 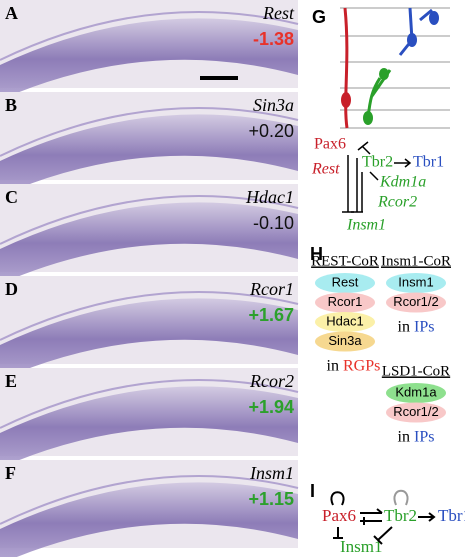 I want to click on panel-letter: E, so click(x=11, y=381).